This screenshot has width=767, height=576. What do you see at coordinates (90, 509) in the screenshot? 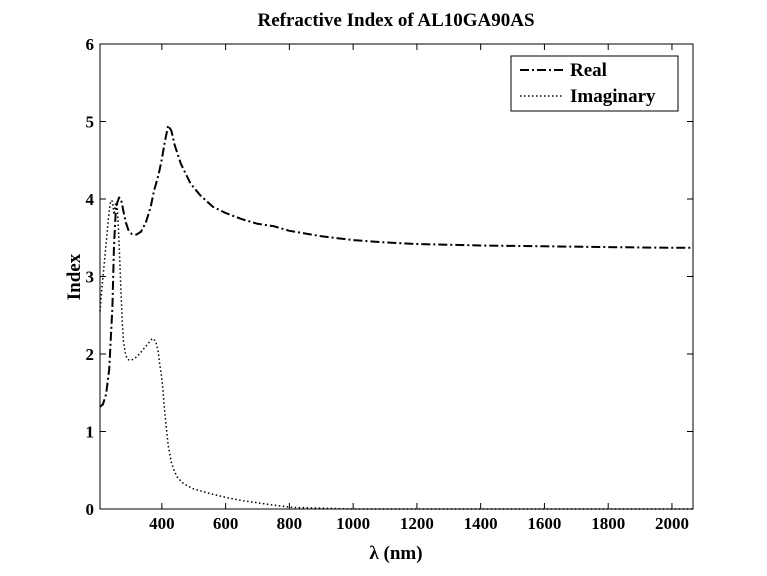
I see `y-tick-label: 0` at bounding box center [90, 509].